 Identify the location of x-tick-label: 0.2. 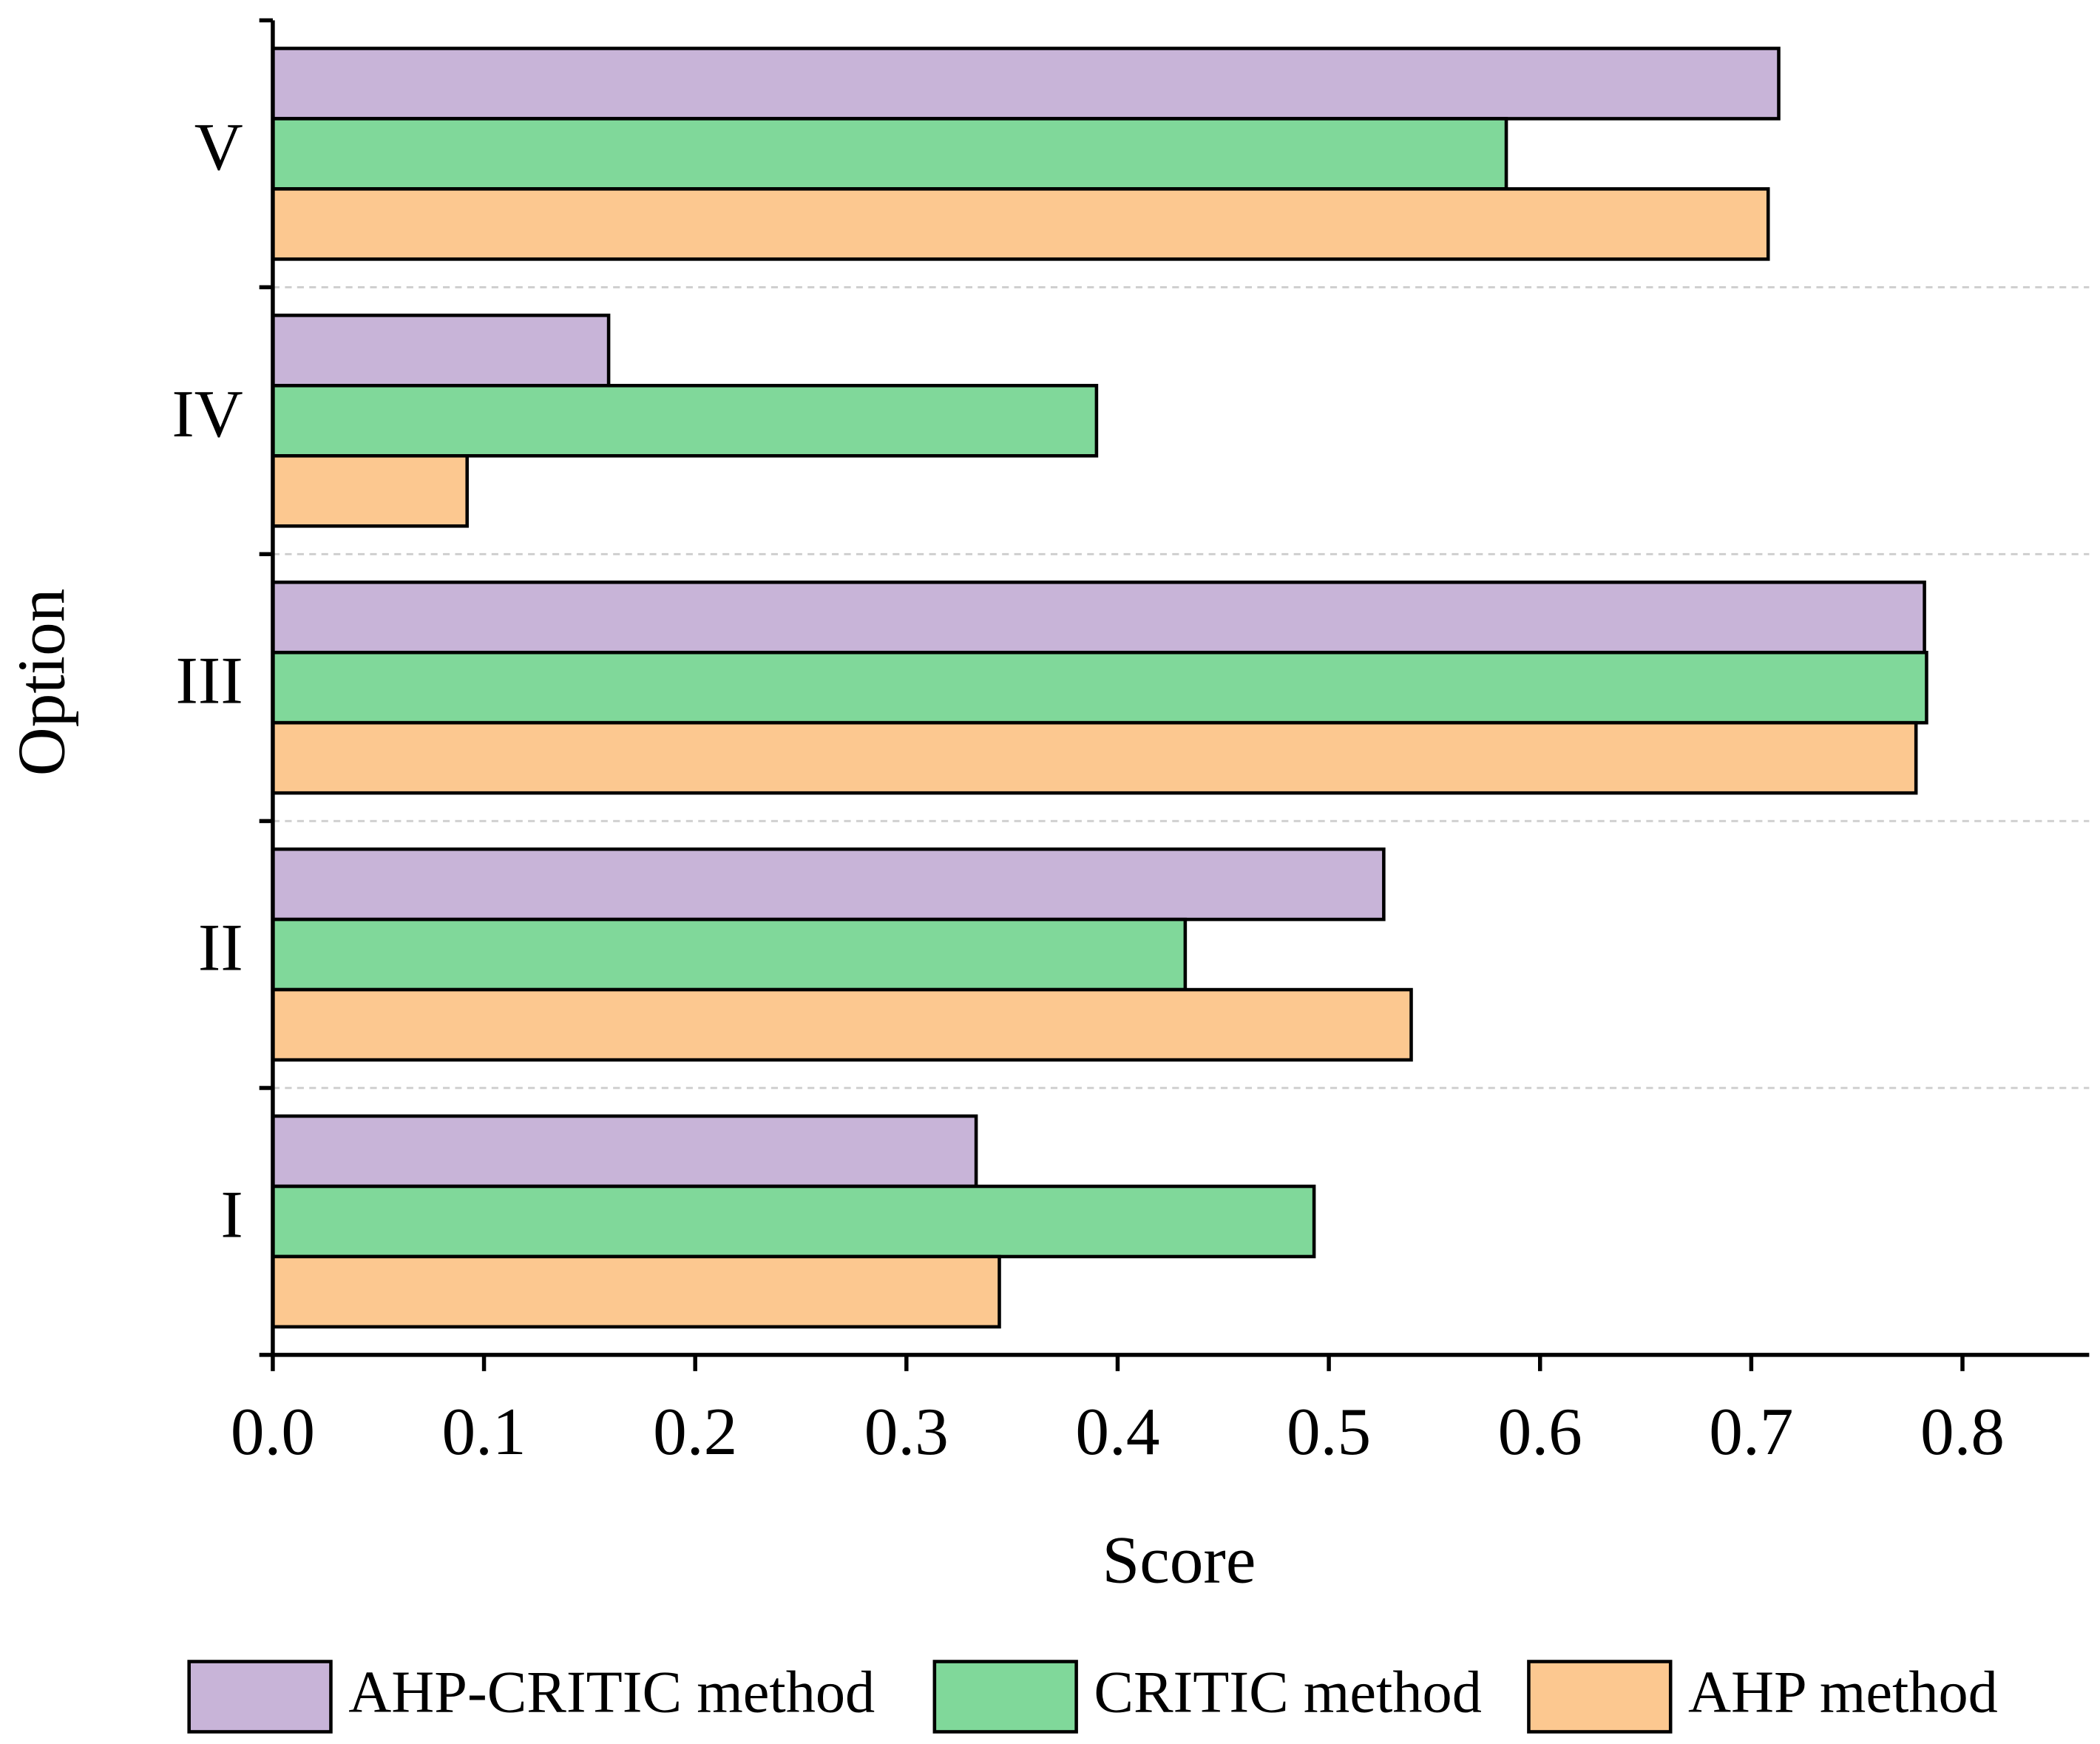
(695, 1431).